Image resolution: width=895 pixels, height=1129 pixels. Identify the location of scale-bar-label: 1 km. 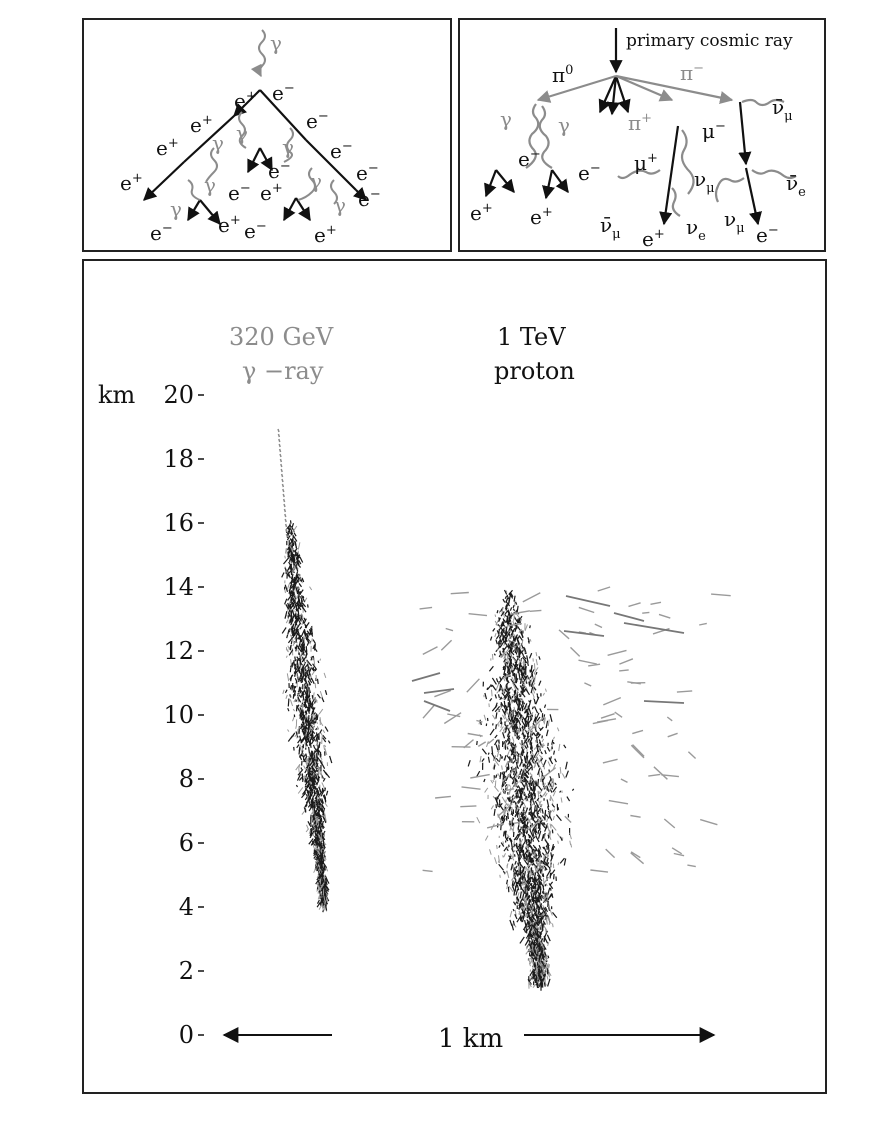
(470, 1039).